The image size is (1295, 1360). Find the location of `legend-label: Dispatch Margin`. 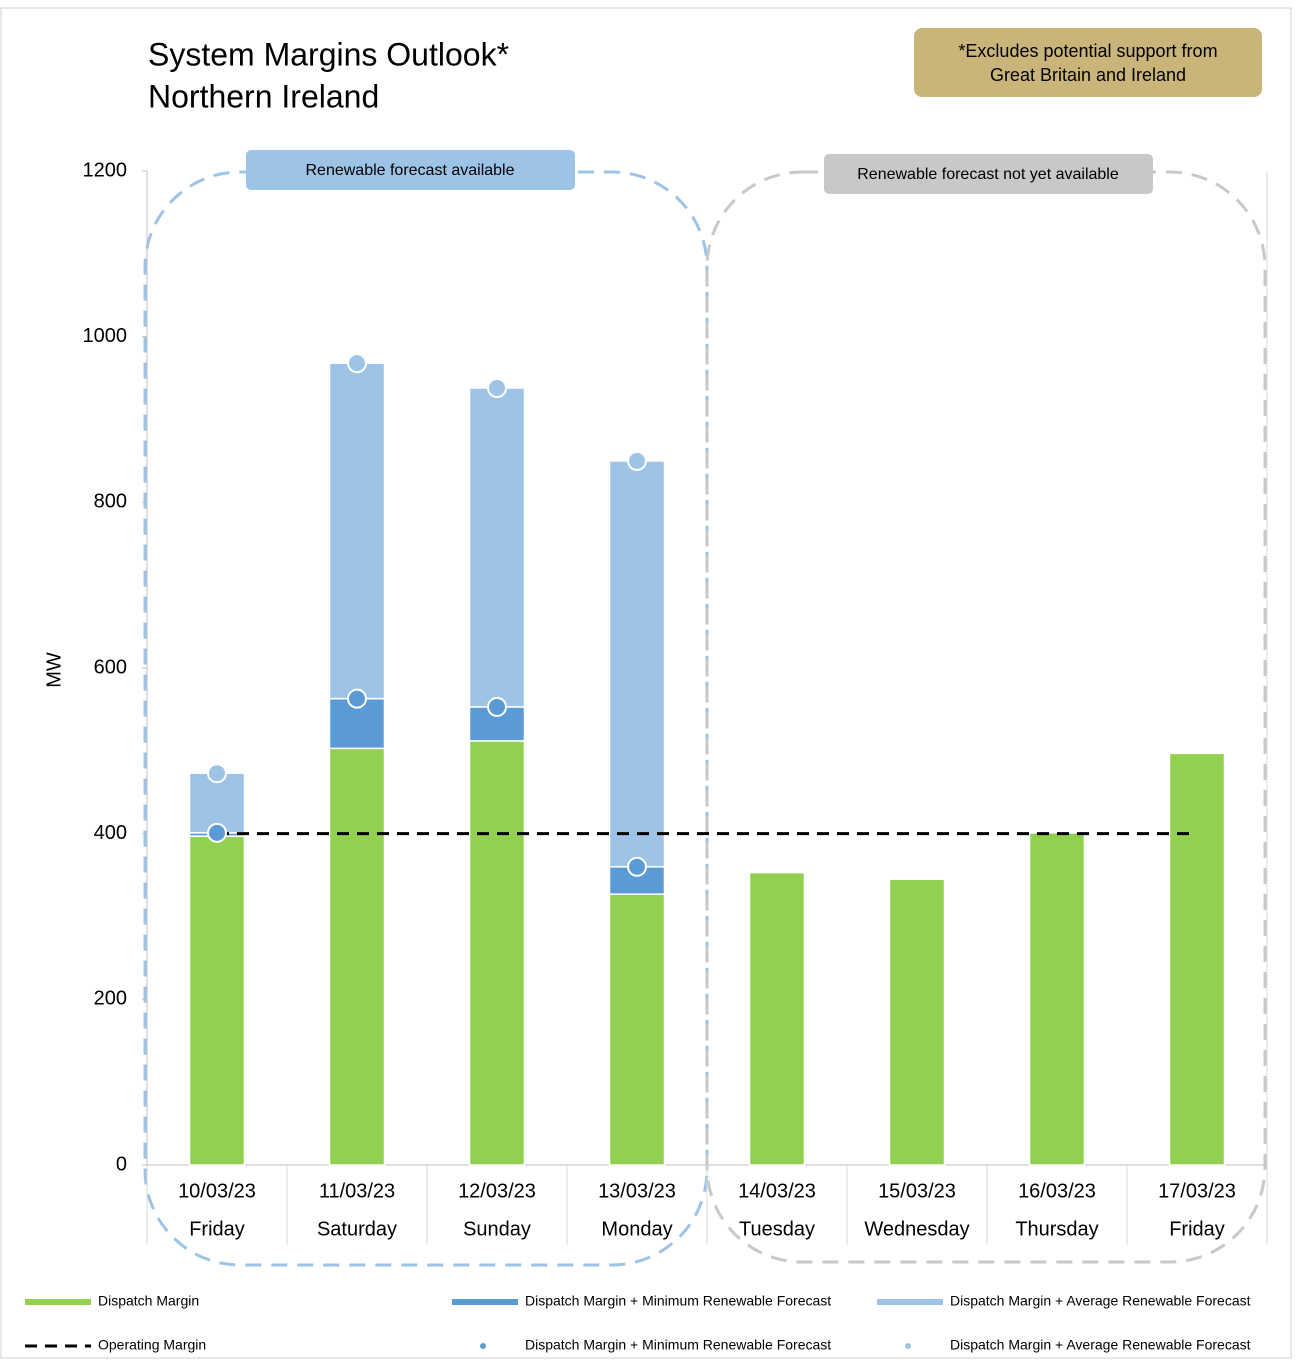

legend-label: Dispatch Margin is located at coordinates (148, 1301).